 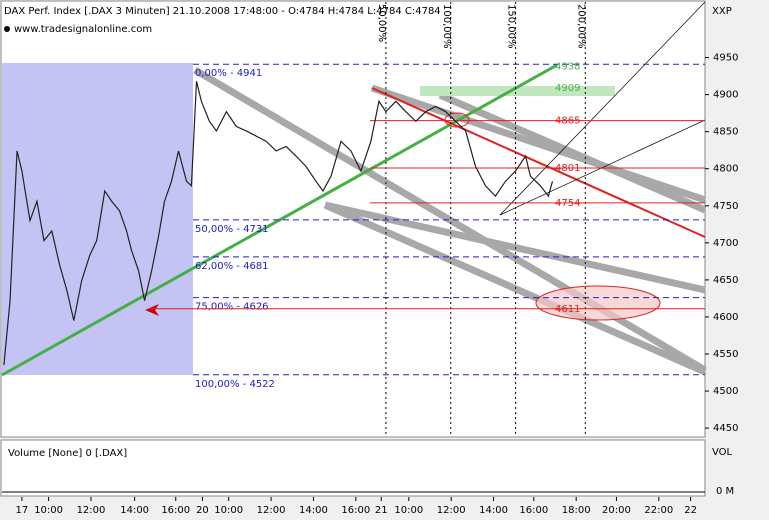 What do you see at coordinates (22, 510) in the screenshot?
I see `x-tick-label: 17` at bounding box center [22, 510].